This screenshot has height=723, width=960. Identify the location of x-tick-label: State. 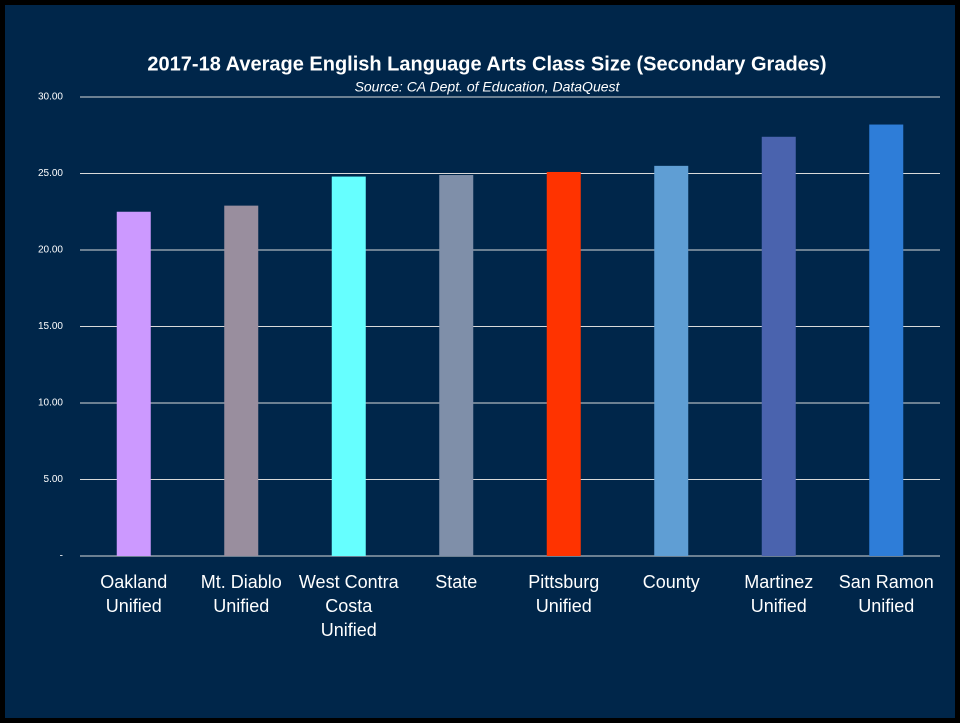
(456, 582).